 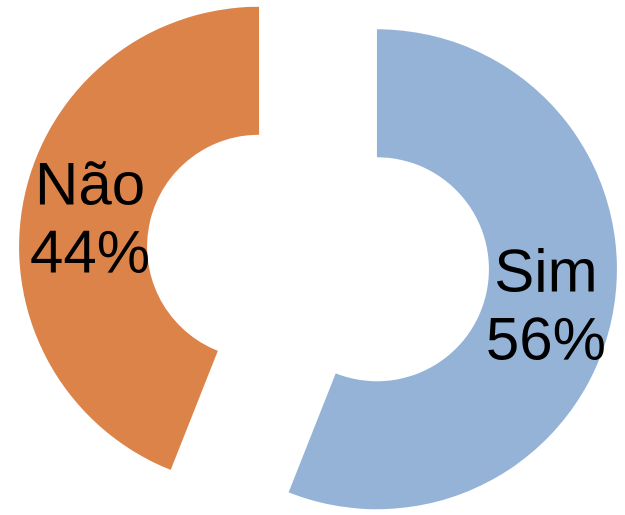 What do you see at coordinates (90, 252) in the screenshot?
I see `percent-label: 44%` at bounding box center [90, 252].